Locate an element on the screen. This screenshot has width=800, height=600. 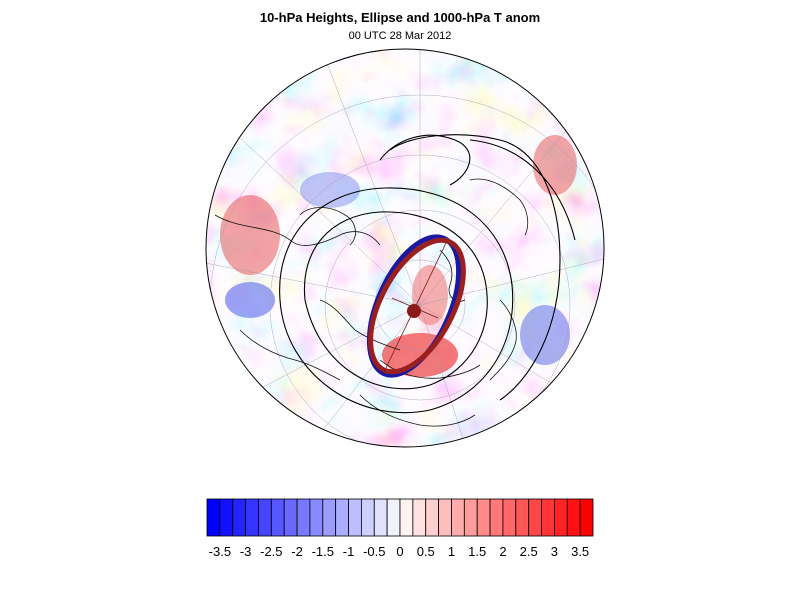
colorbar-tick-label: 3 is located at coordinates (554, 551).